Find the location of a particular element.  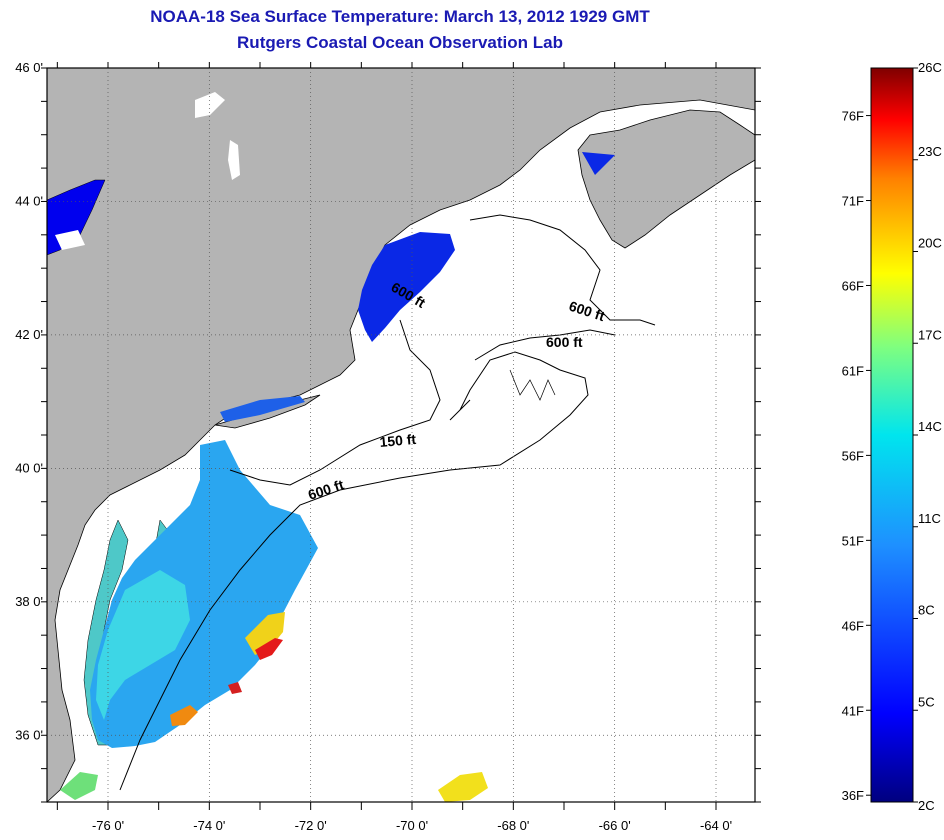

latitude-labels: 46 0' 44 0' 42 0' 40 0' 38 0' 36 0' is located at coordinates (29, 401).